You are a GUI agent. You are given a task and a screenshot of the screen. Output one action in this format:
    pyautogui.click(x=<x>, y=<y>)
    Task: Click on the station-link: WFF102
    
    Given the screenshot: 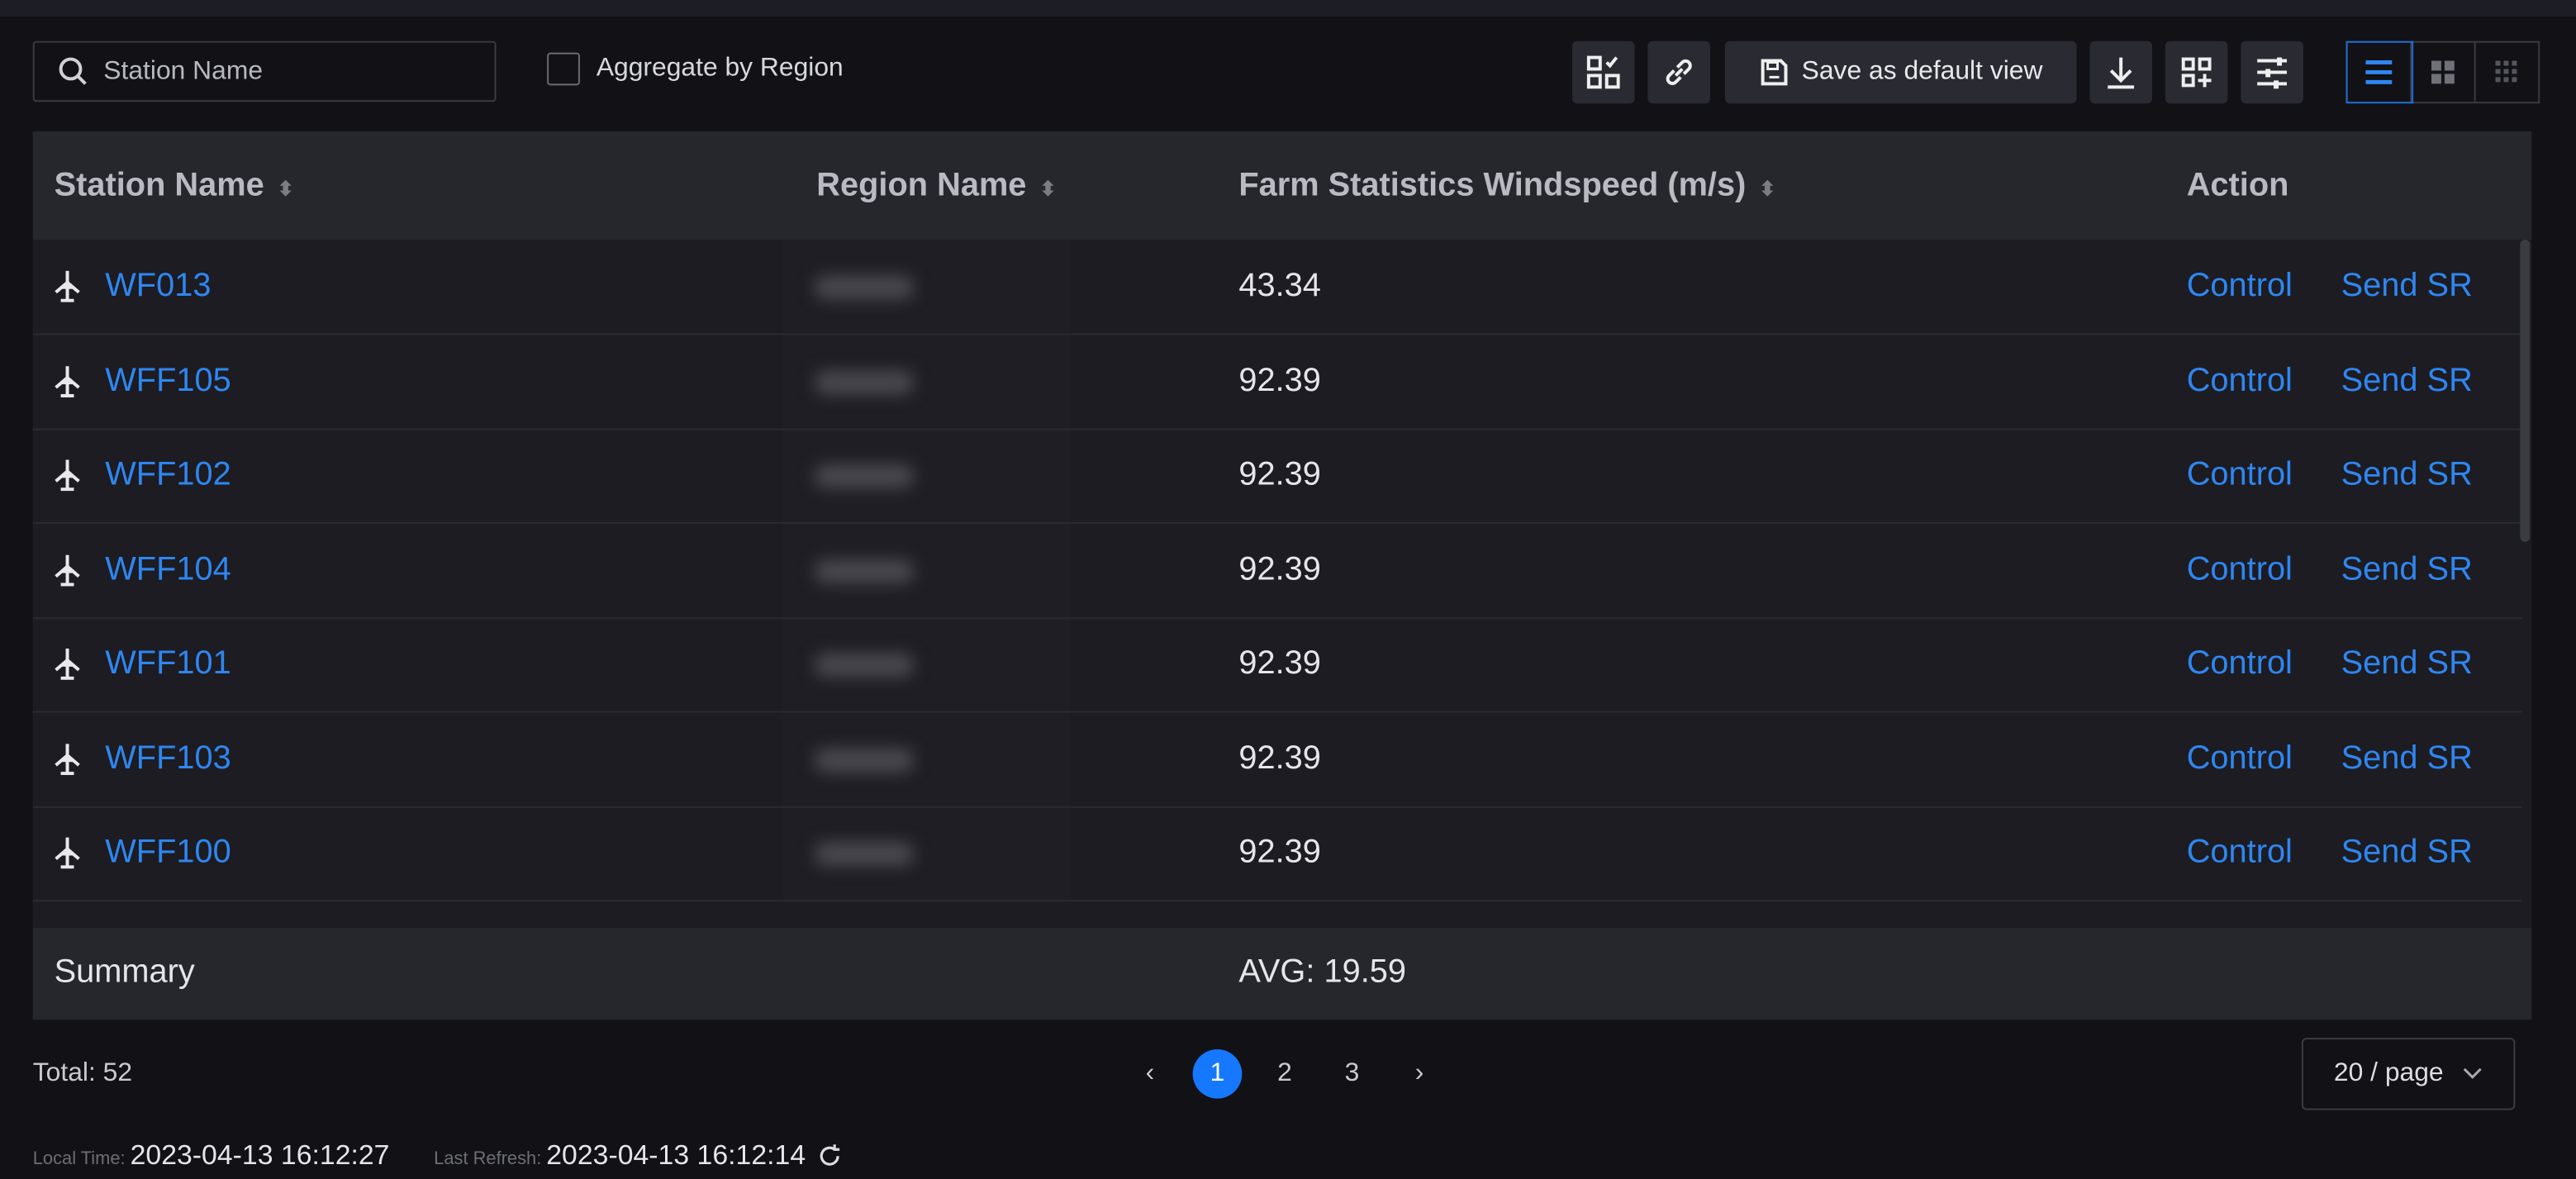 What is the action you would take?
    pyautogui.click(x=168, y=475)
    